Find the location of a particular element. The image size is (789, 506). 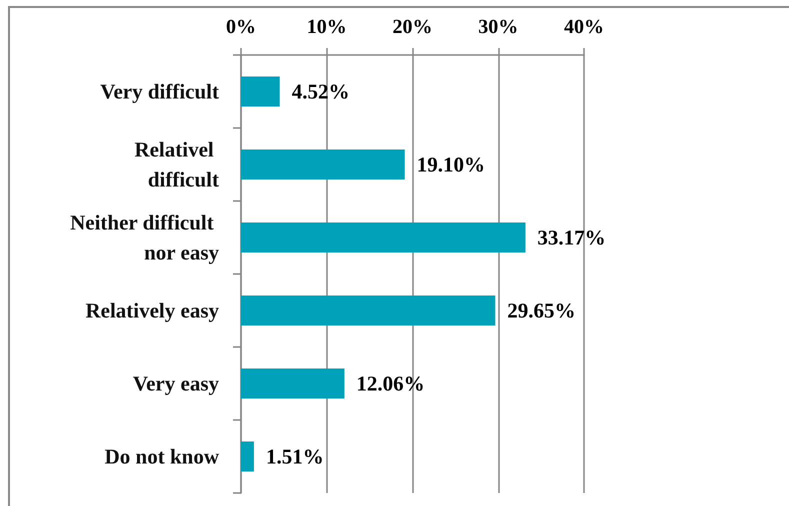

x-tick-label: 40% is located at coordinates (584, 27).